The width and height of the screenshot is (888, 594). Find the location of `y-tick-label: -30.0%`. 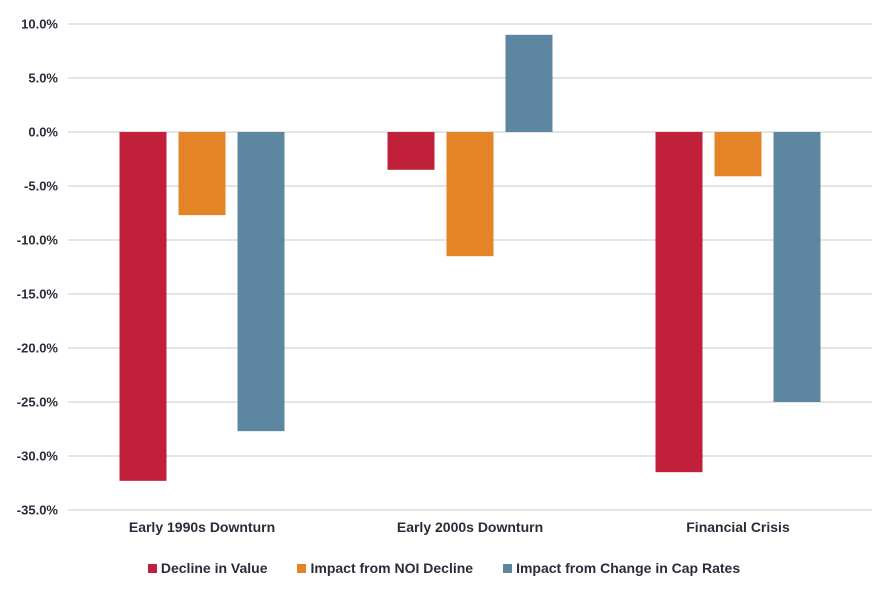

y-tick-label: -30.0% is located at coordinates (38, 456).